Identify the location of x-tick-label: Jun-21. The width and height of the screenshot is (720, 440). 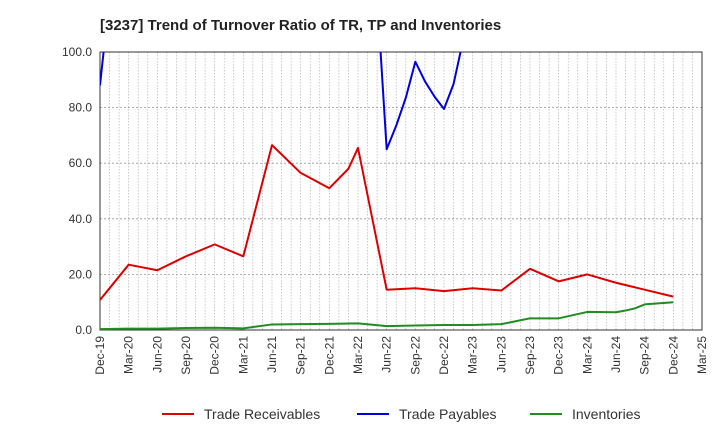
(272, 354).